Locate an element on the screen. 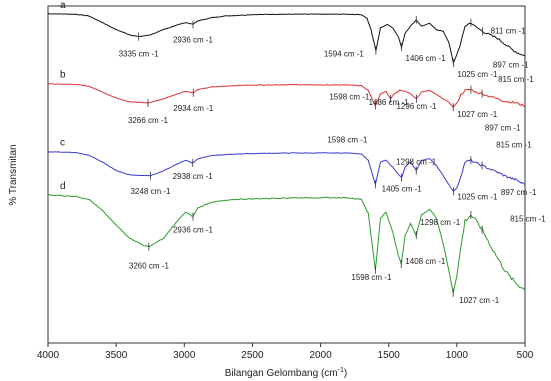 Image resolution: width=551 pixels, height=381 pixels. peak-label: 1296 cm -1 is located at coordinates (416, 106).